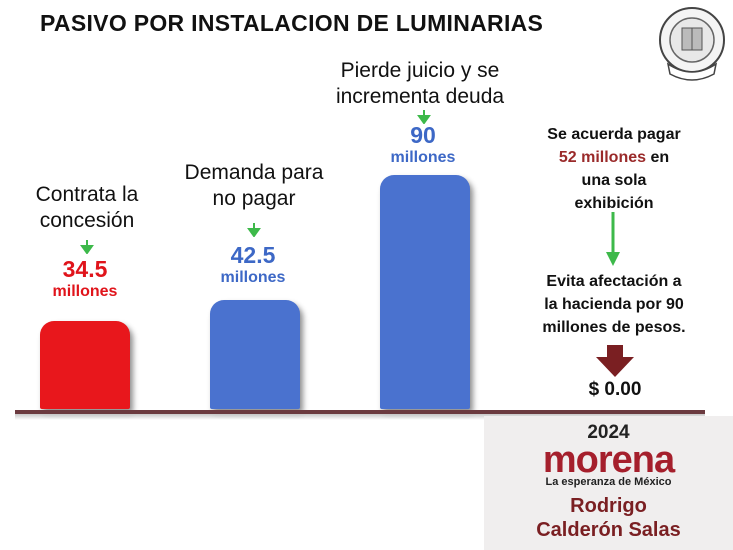  What do you see at coordinates (360, 412) in the screenshot?
I see `chart-baseline` at bounding box center [360, 412].